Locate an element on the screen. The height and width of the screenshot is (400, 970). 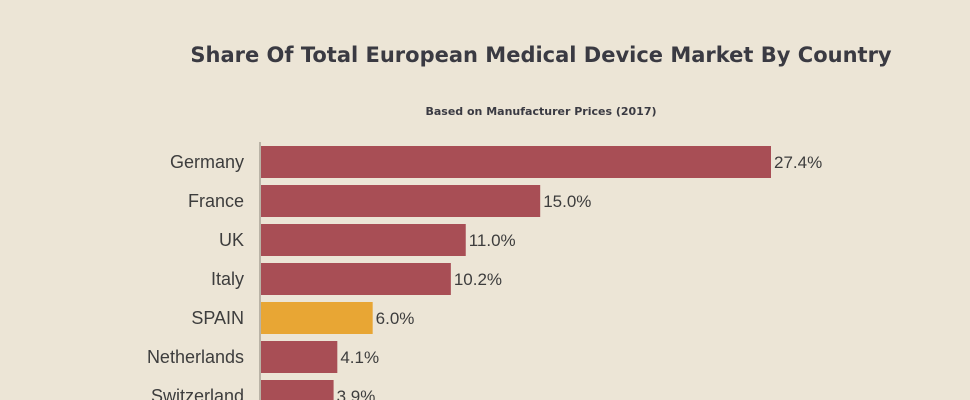
category-label-spain: SPAIN is located at coordinates (217, 318).